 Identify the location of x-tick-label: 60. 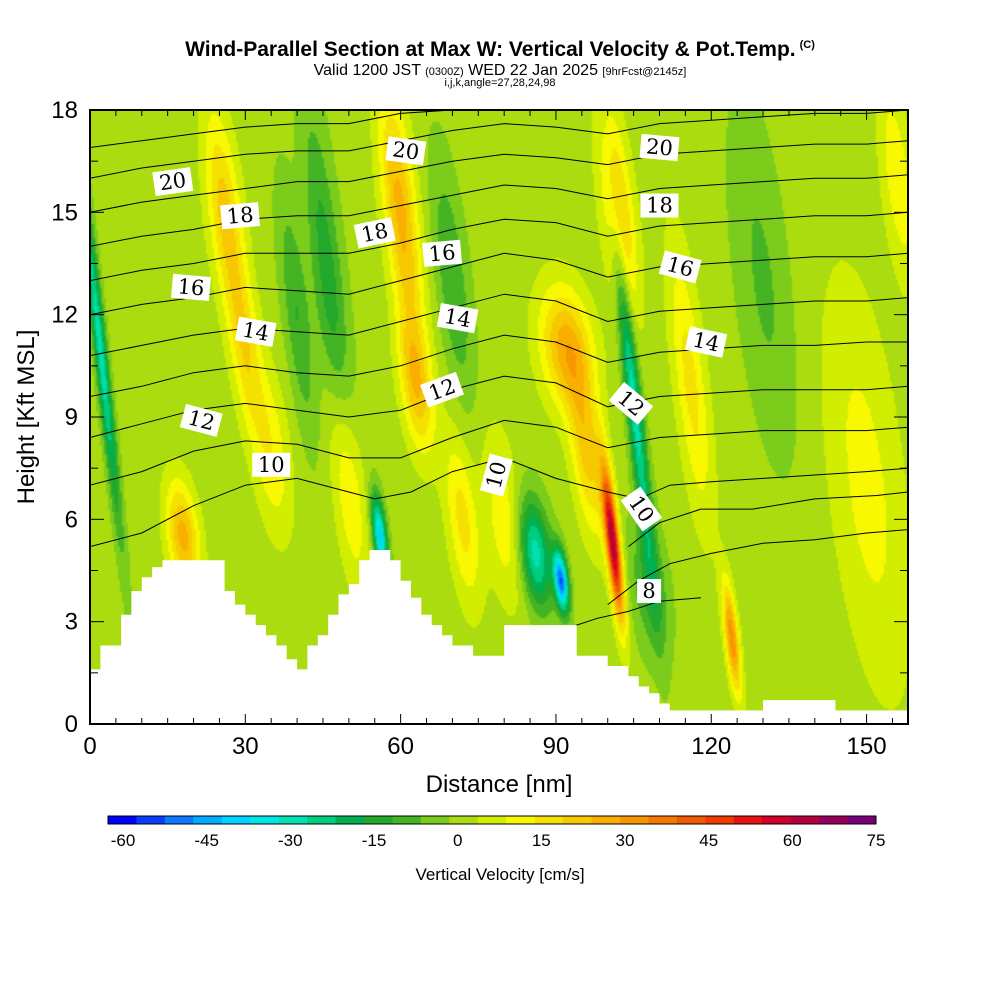
(400, 746).